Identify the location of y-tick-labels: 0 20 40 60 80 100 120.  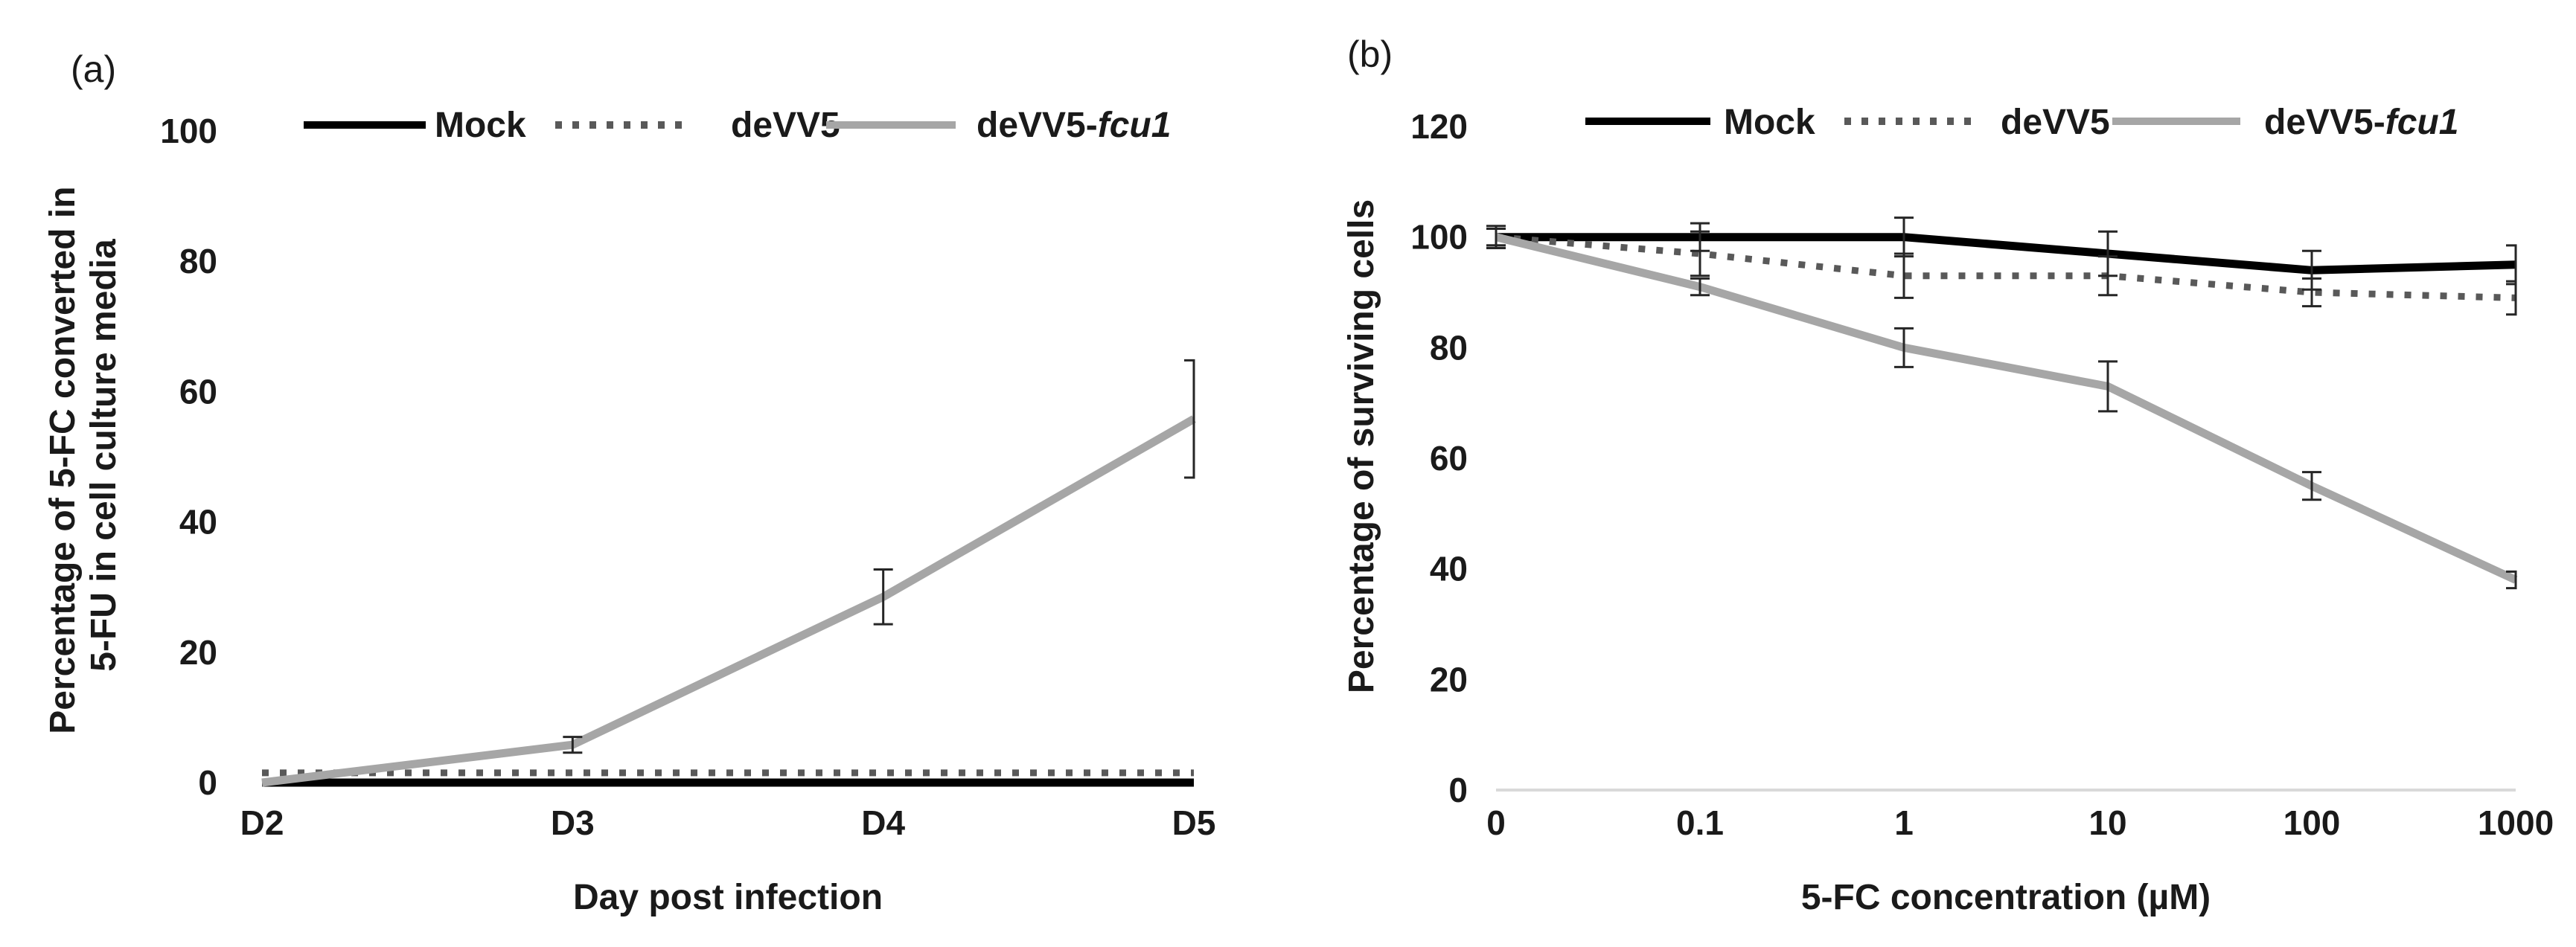
(1439, 458).